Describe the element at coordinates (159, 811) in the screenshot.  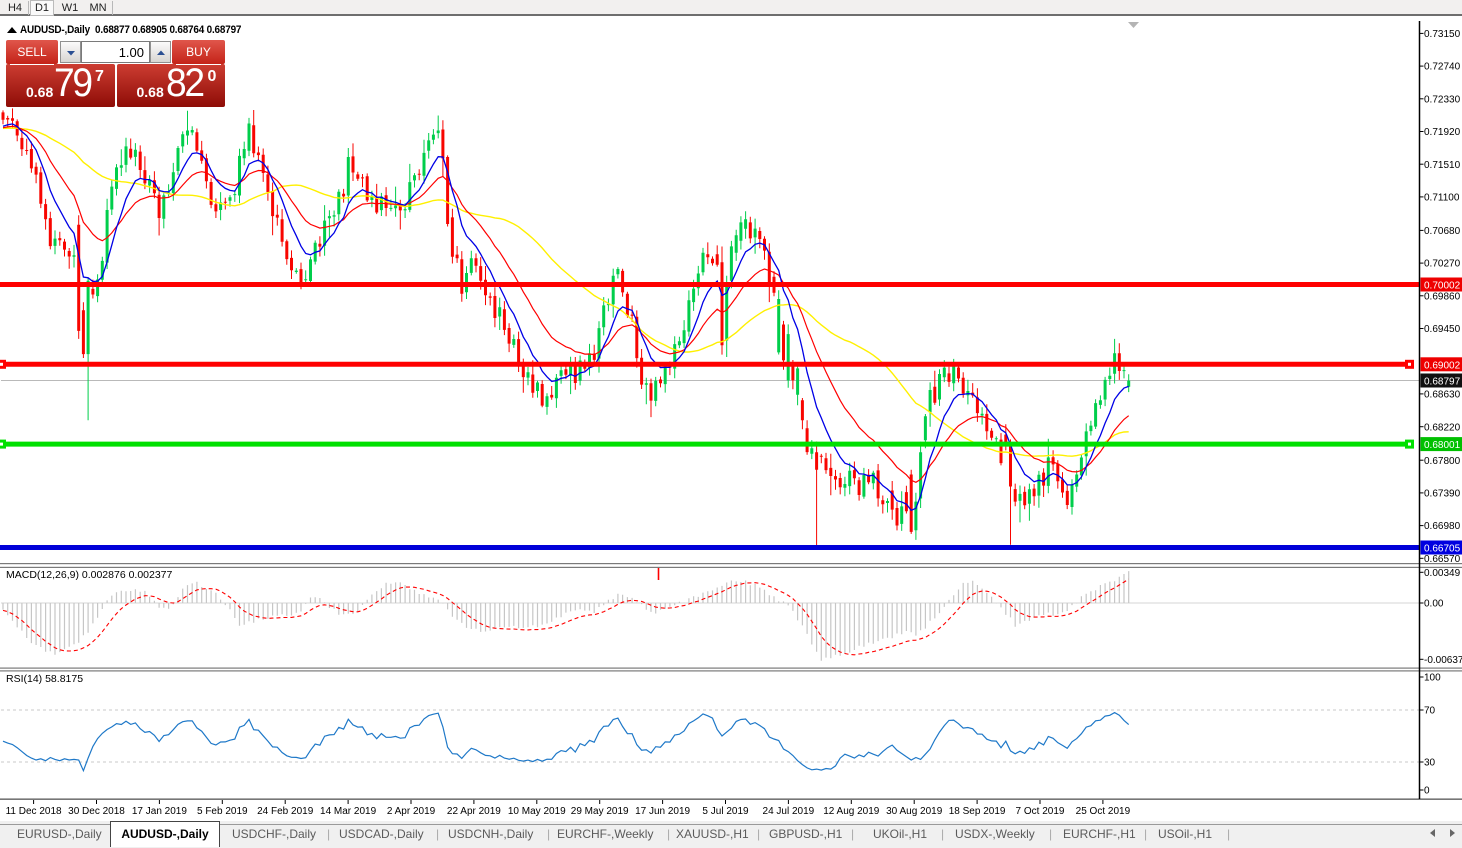
I see `svg-text: 17 Jan 2019` at that location.